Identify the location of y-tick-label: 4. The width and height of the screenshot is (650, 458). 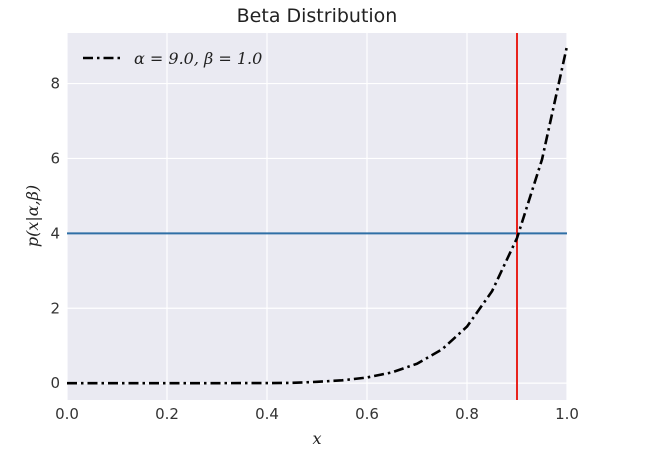
(55, 233).